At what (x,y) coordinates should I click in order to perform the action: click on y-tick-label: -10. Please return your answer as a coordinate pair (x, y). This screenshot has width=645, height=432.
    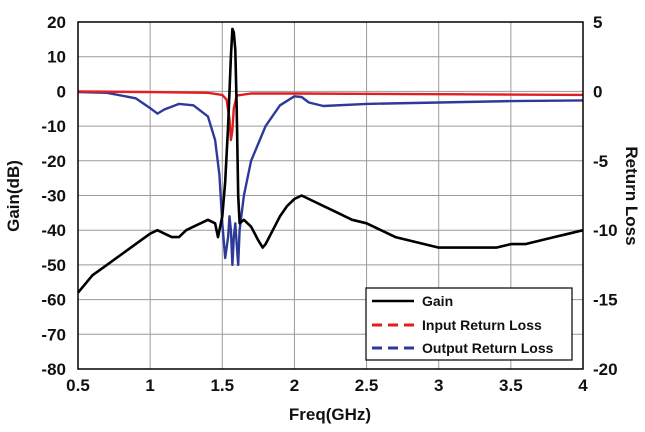
    Looking at the image, I should click on (53, 126).